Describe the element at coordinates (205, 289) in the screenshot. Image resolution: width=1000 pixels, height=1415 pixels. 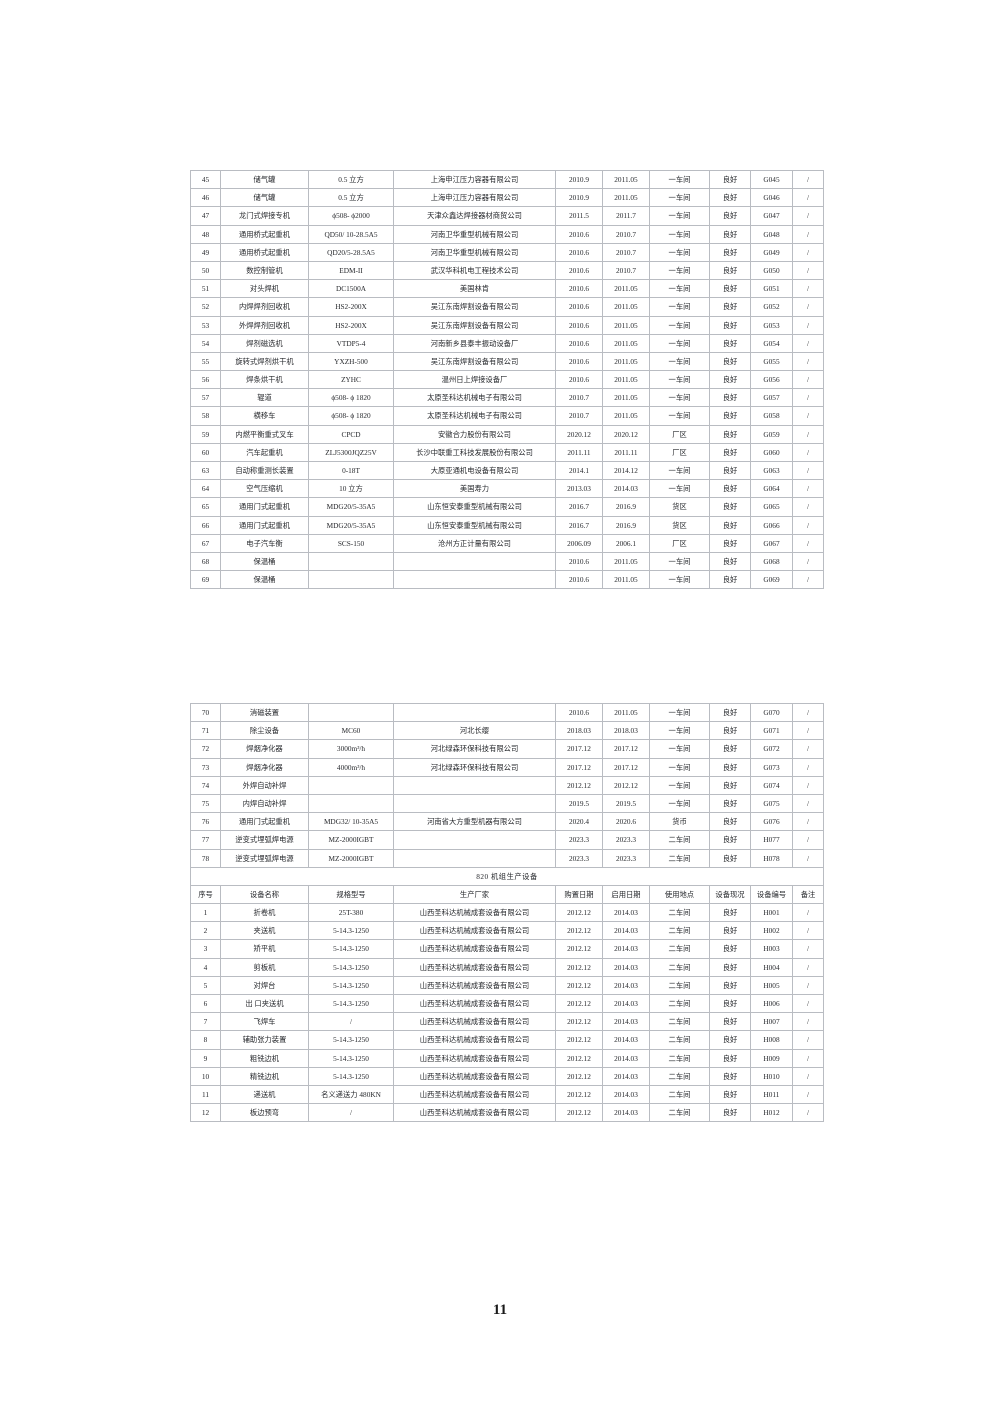
I see `cell-index: 51` at that location.